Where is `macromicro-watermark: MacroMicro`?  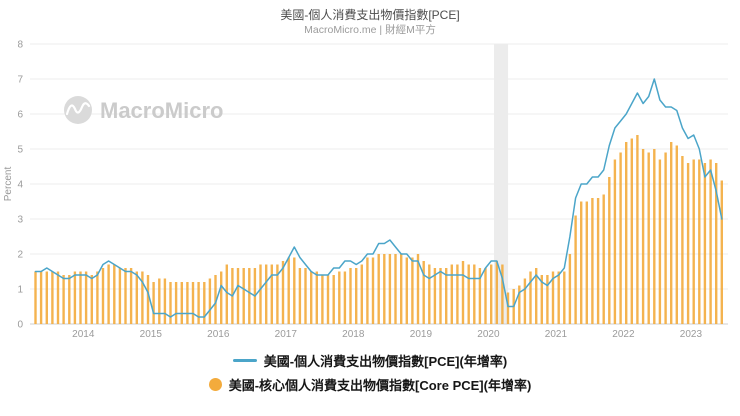 macromicro-watermark: MacroMicro is located at coordinates (143, 110).